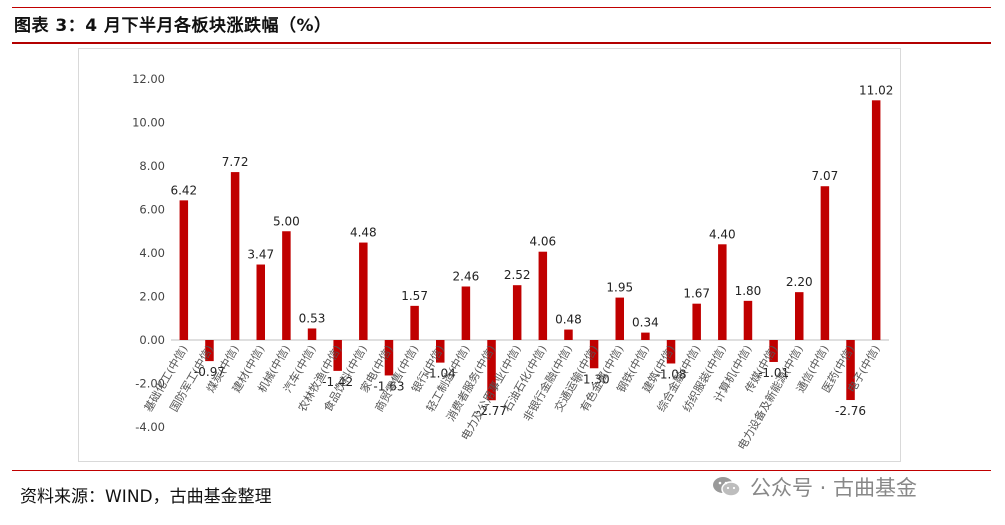 The image size is (1005, 525). I want to click on watermark: 公众号 · 古曲基金, so click(814, 487).